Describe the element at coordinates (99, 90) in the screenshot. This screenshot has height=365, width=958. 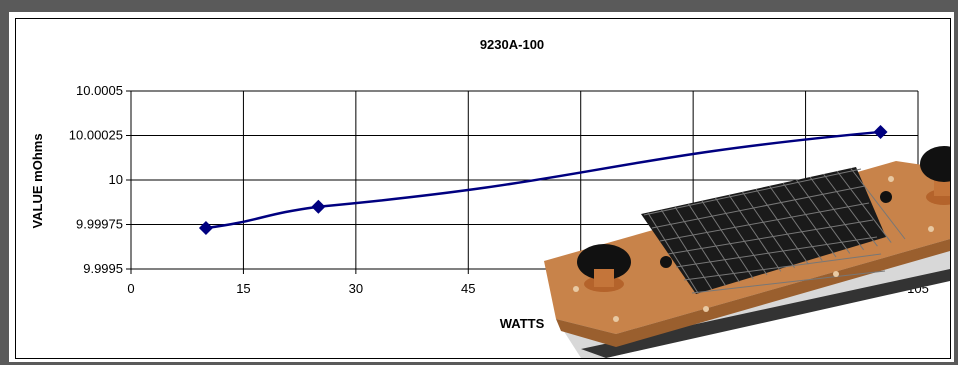
I see `y-tick-label: 10.0005` at that location.